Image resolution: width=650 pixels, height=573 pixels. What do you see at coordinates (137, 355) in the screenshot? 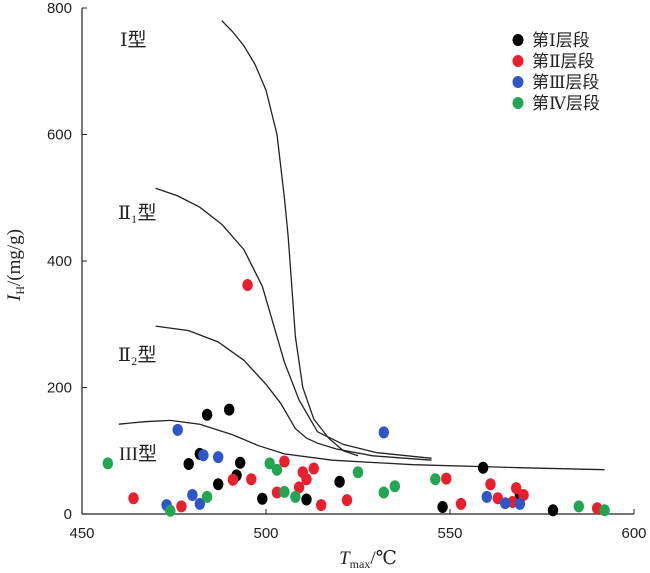
I see `curve-label: Ⅱ₂型` at bounding box center [137, 355].